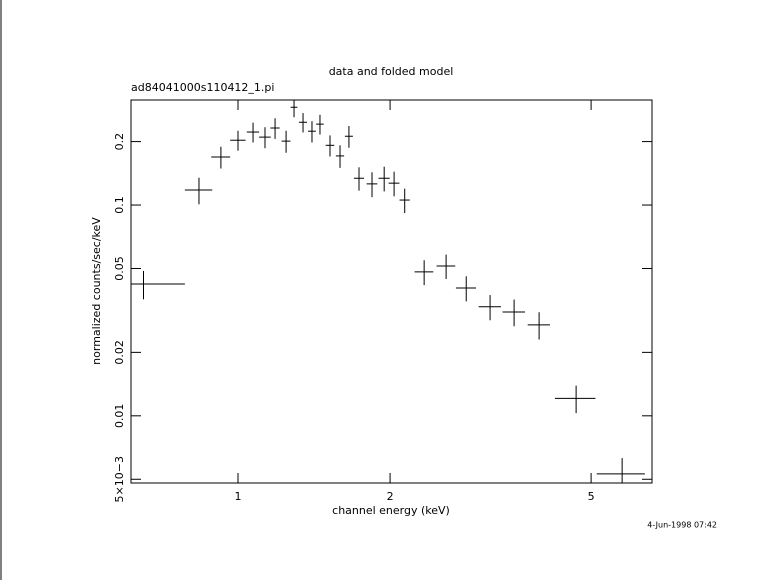  What do you see at coordinates (391, 71) in the screenshot?
I see `chart-title: data and folded model` at bounding box center [391, 71].